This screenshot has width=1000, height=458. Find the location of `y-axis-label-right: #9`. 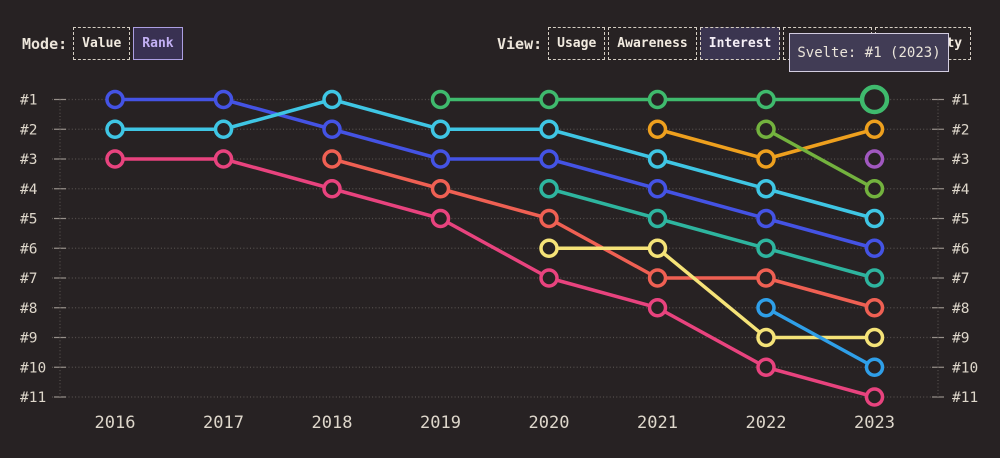

y-axis-label-right: #9 is located at coordinates (960, 339).